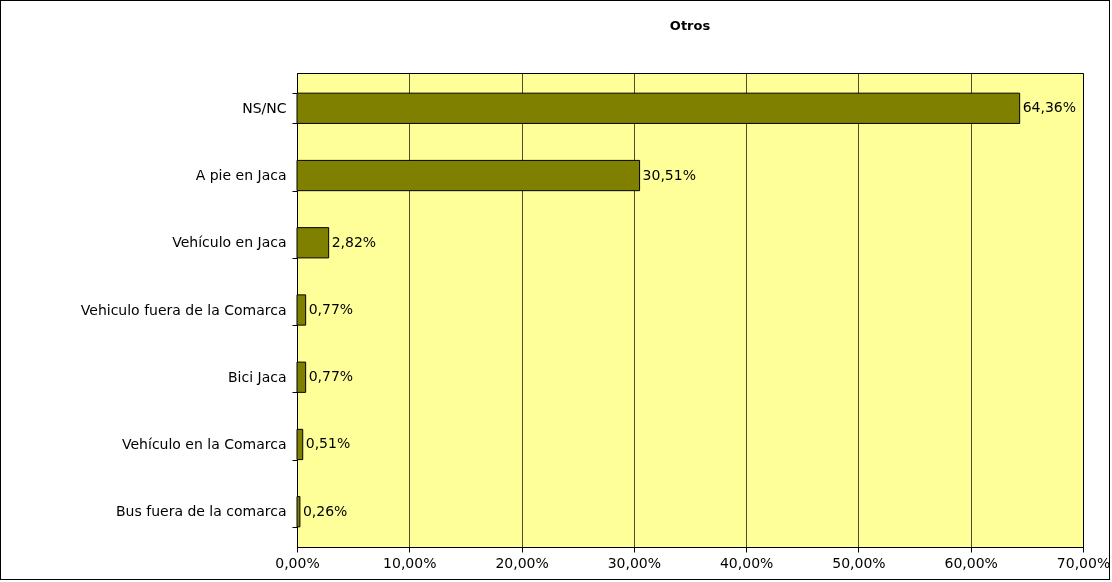 The height and width of the screenshot is (582, 1112). Describe the element at coordinates (204, 443) in the screenshot. I see `y-tick-label: Vehículo en la Comarca` at that location.